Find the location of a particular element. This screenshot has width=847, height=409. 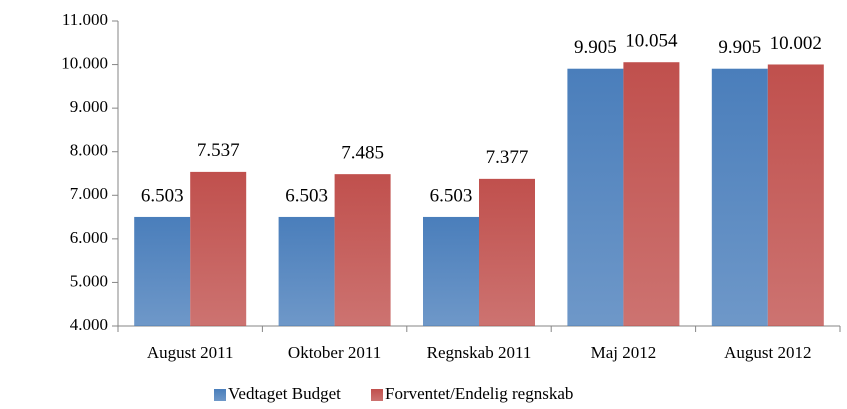

legend-label: Vedtaget Budget is located at coordinates (284, 393).